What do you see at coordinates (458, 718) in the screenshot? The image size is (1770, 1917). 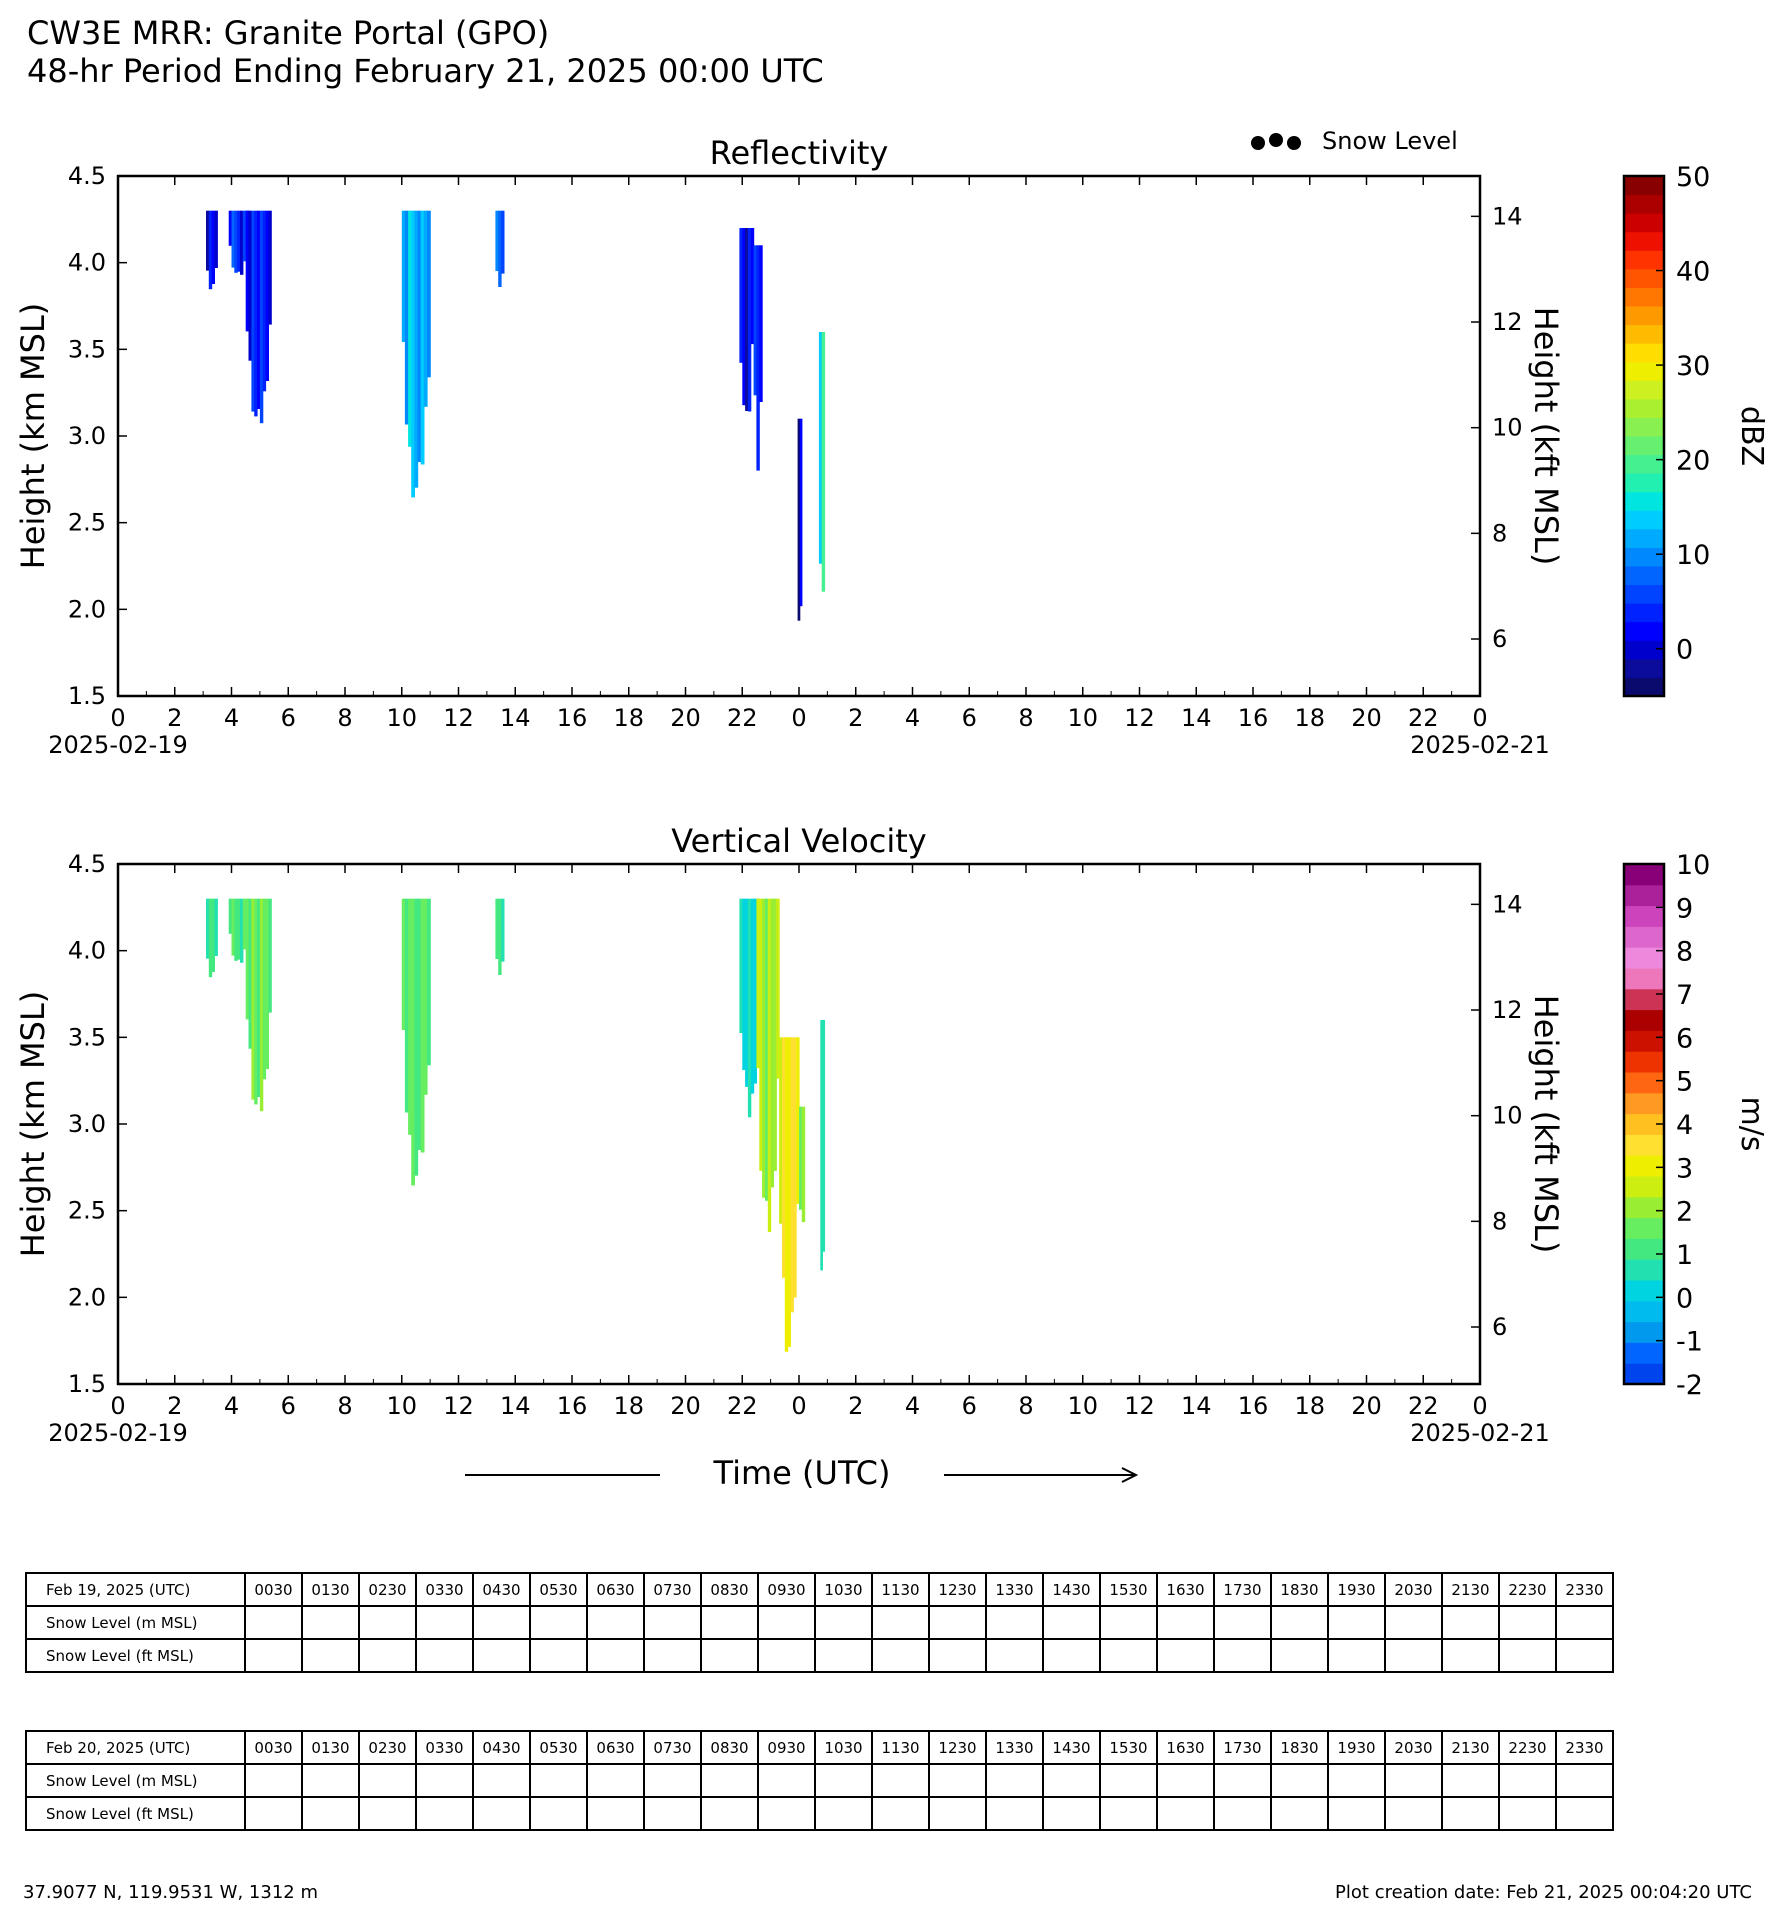 I see `x-tick-label: 12` at bounding box center [458, 718].